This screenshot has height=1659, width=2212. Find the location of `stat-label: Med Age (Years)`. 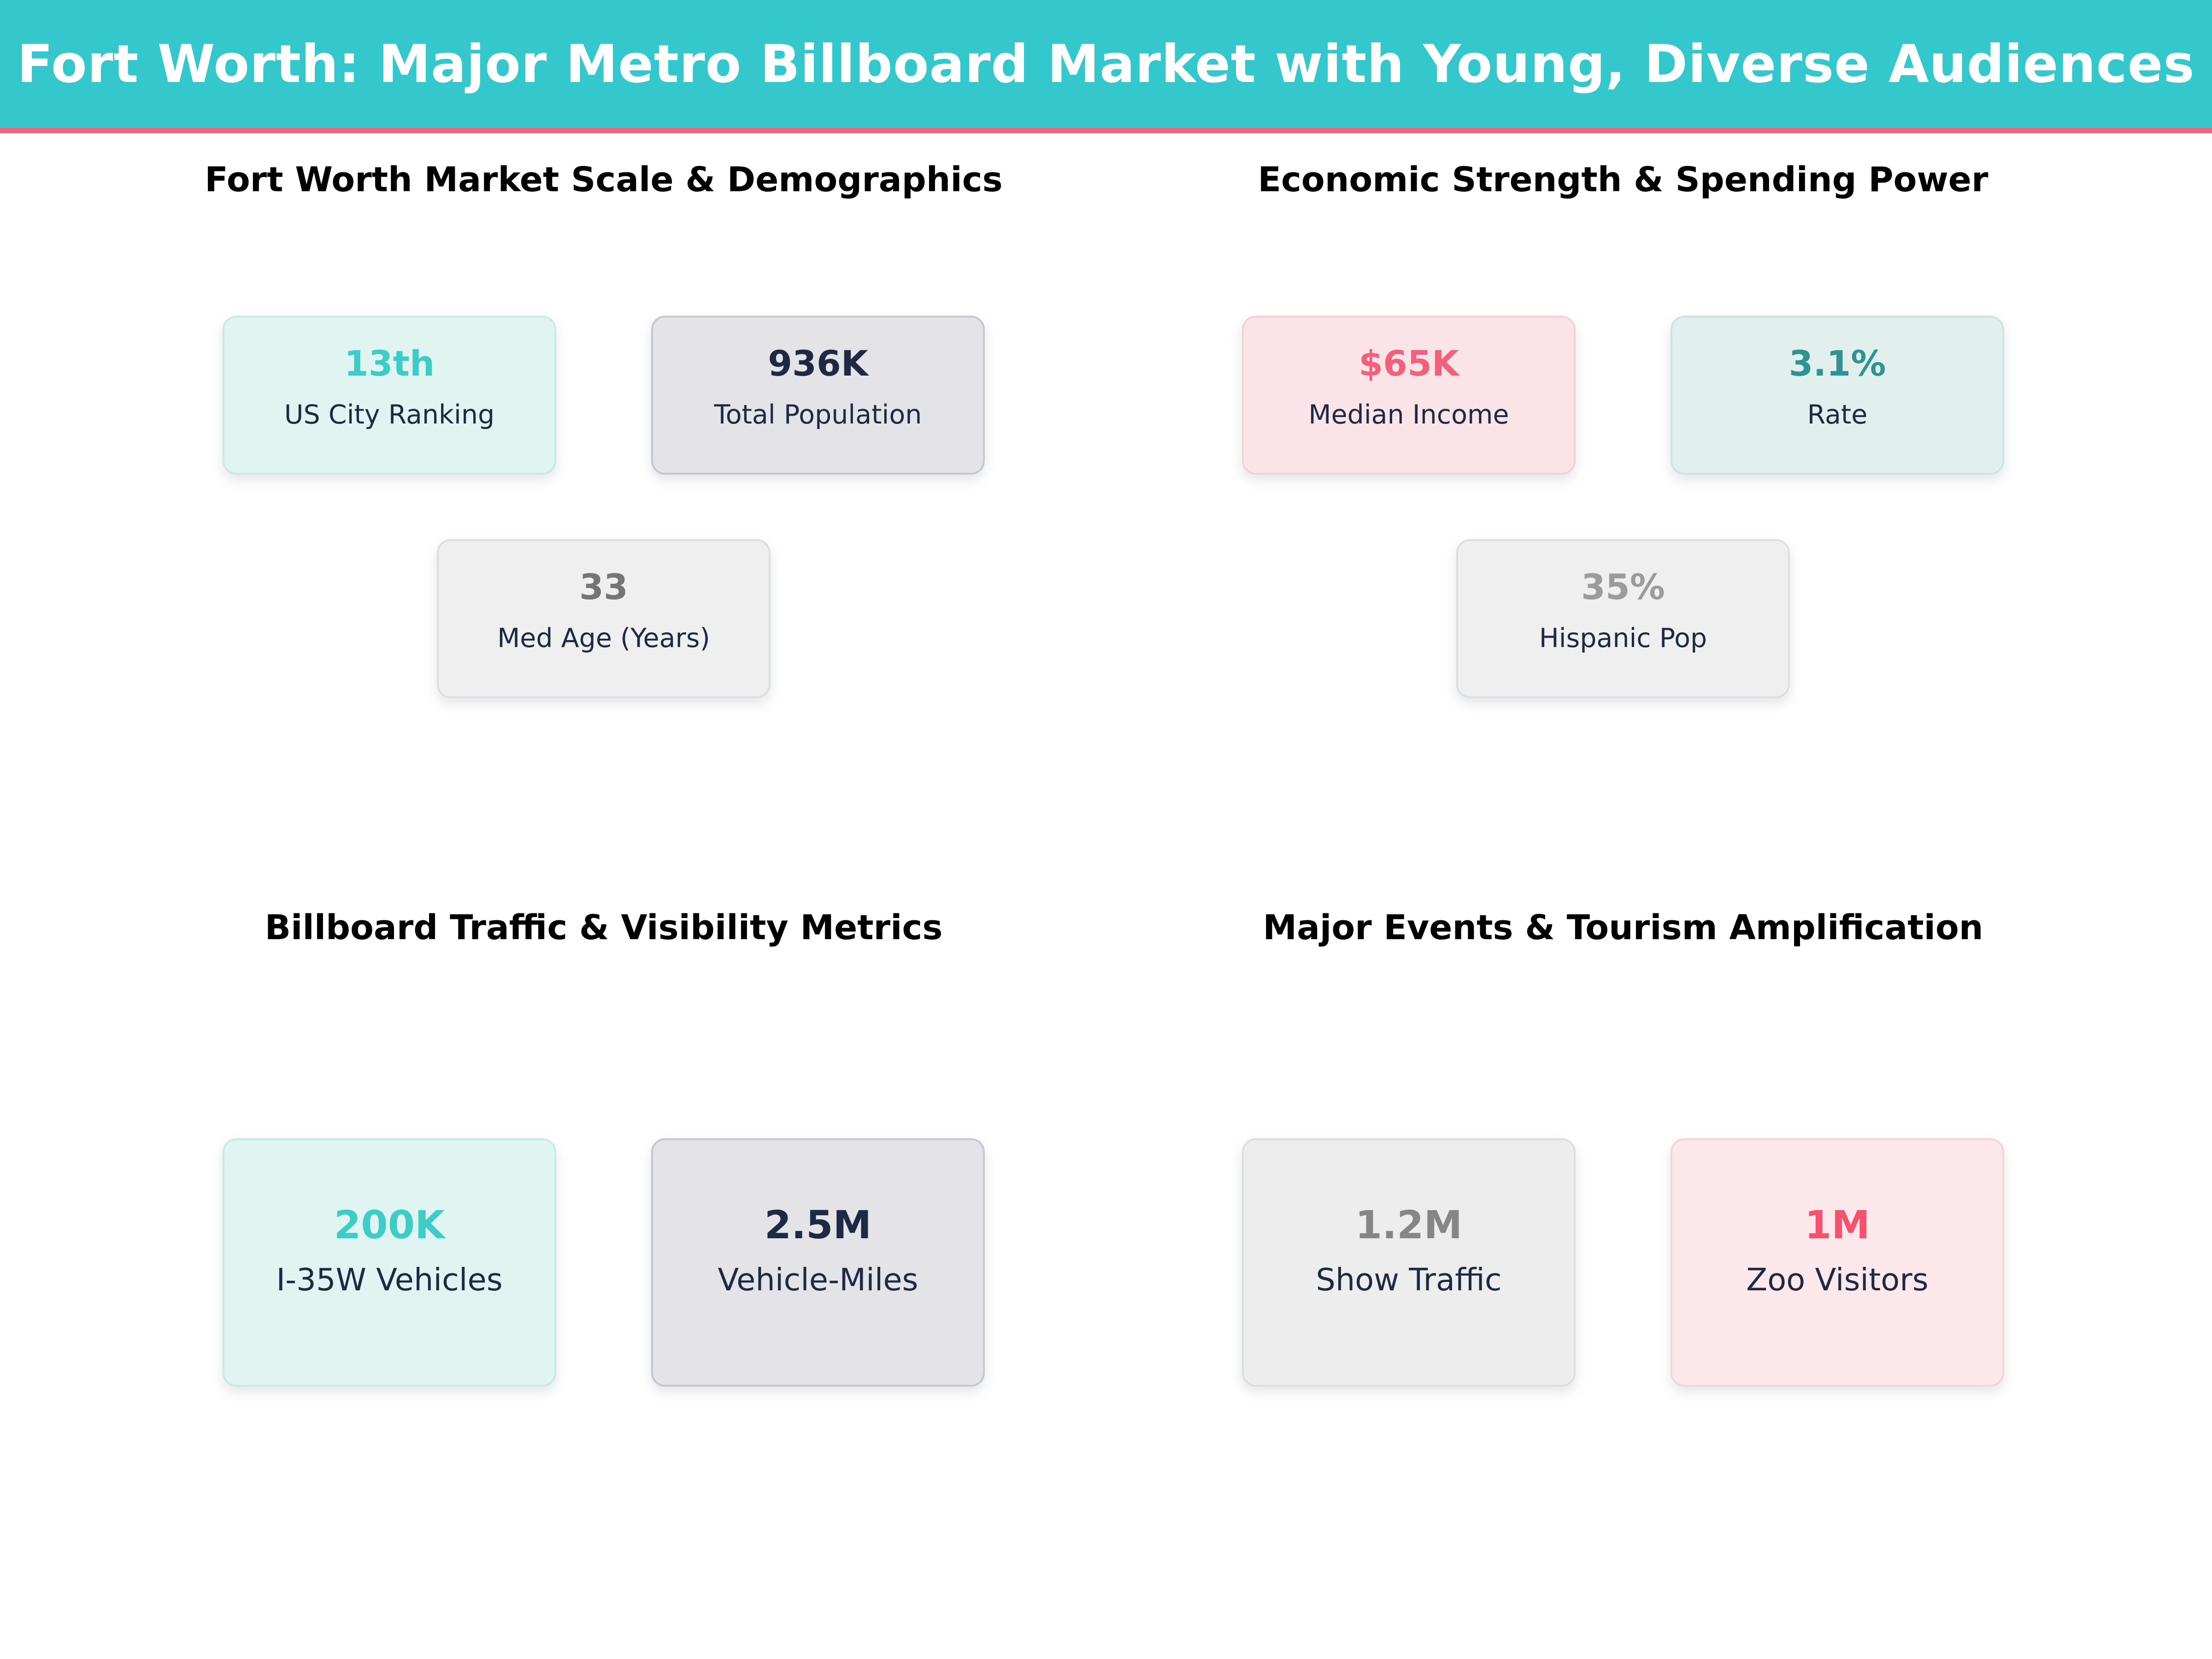

stat-label: Med Age (Years) is located at coordinates (603, 638).